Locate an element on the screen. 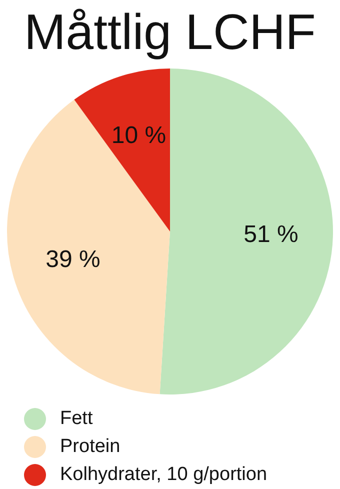  data-label: 10 % is located at coordinates (138, 135).